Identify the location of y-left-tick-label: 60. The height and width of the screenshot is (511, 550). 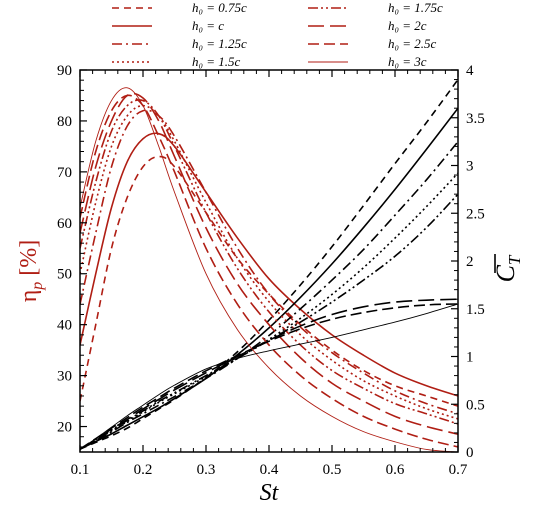
(64, 224).